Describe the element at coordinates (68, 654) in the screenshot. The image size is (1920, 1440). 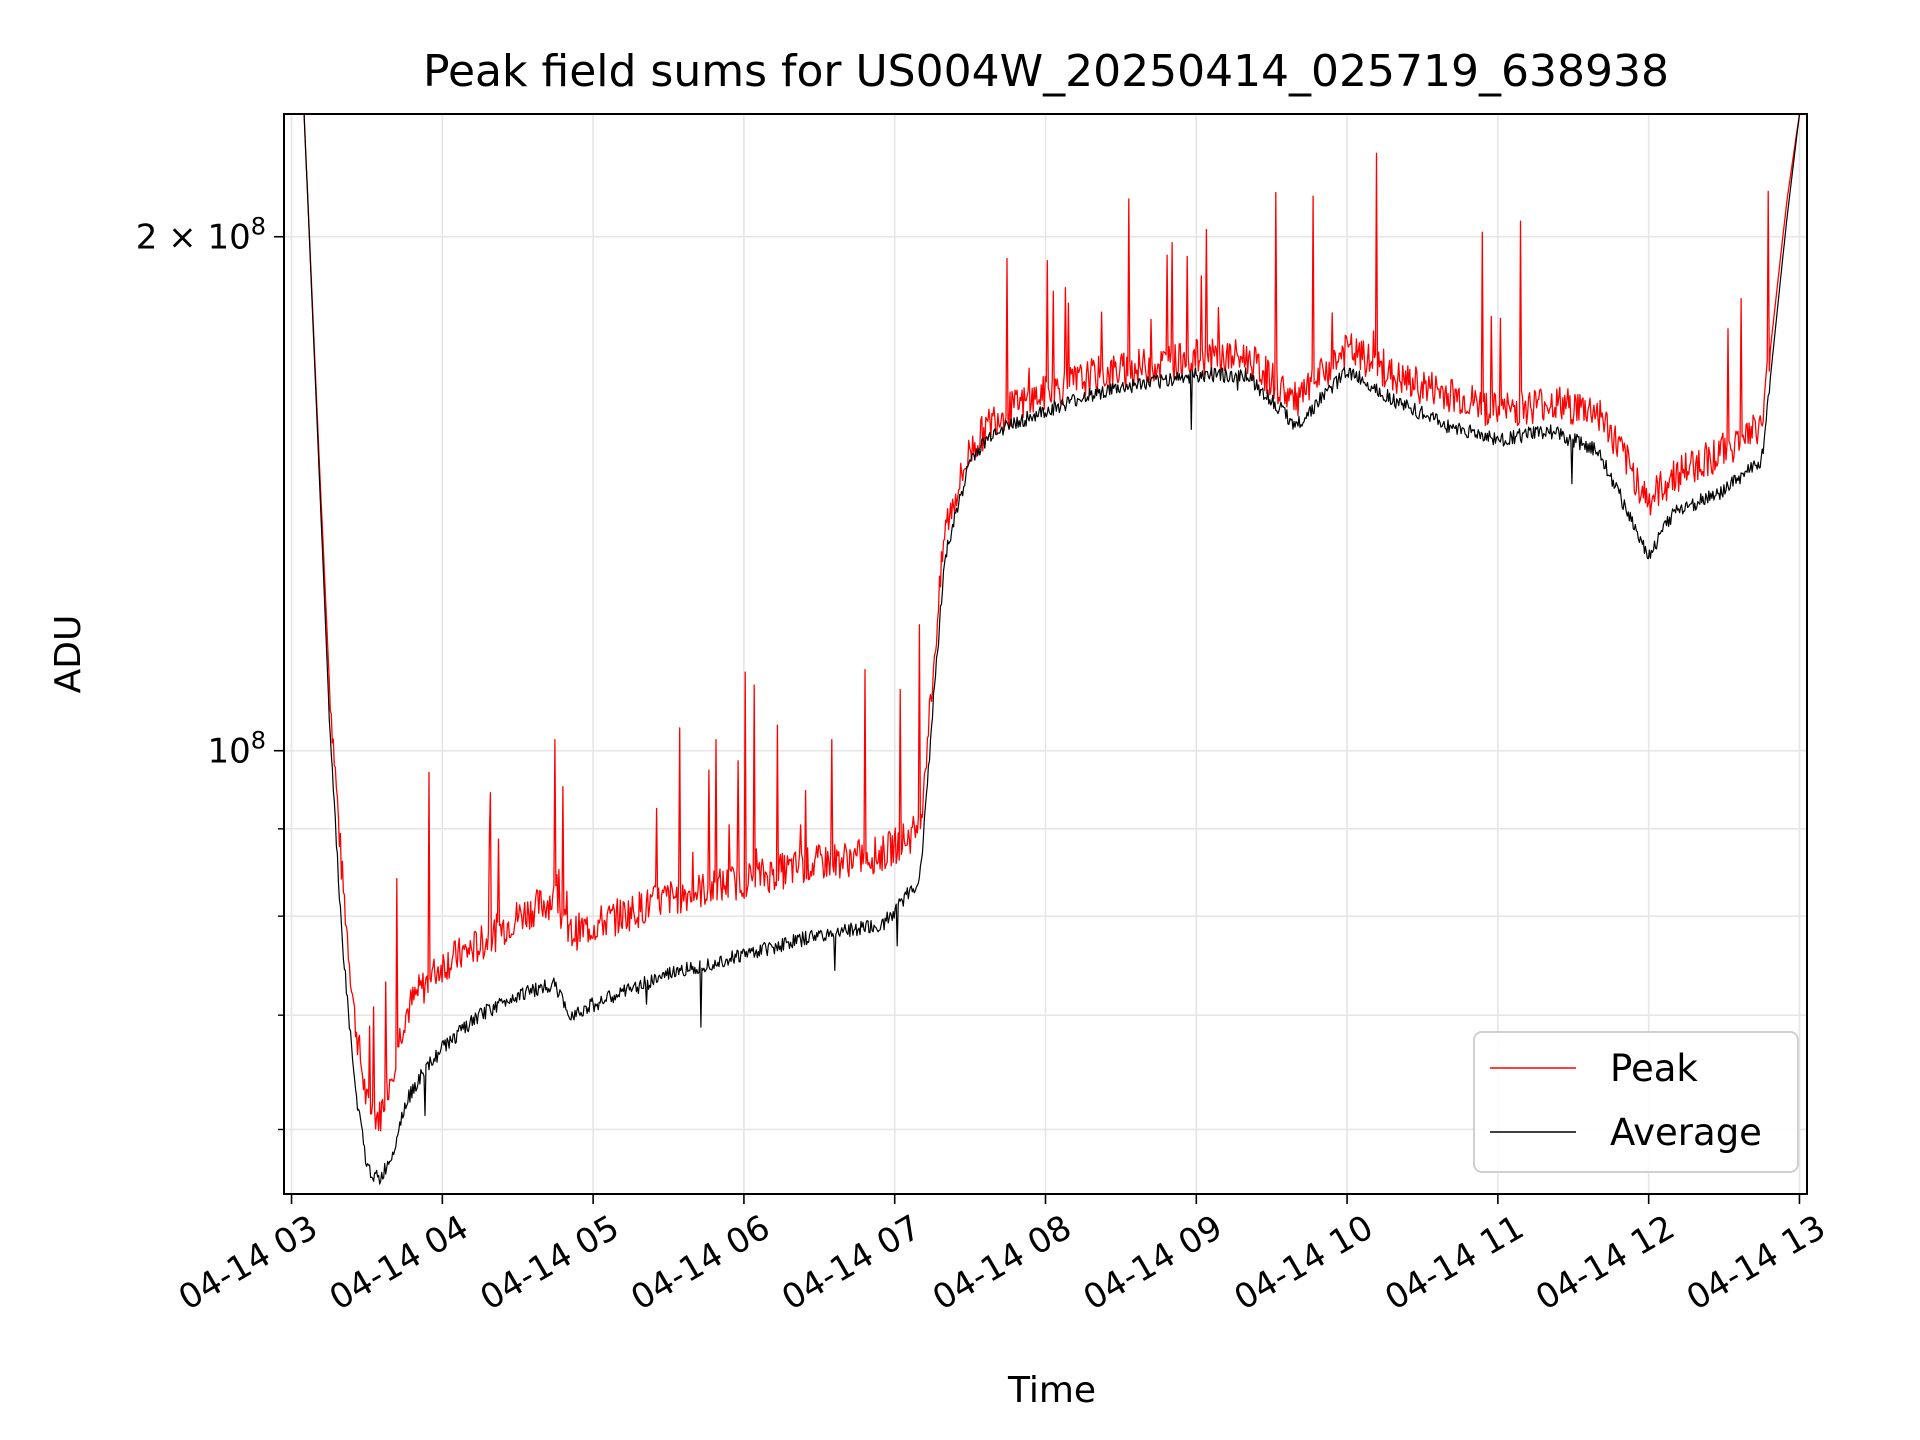
I see `y-axis-title: ADU` at that location.